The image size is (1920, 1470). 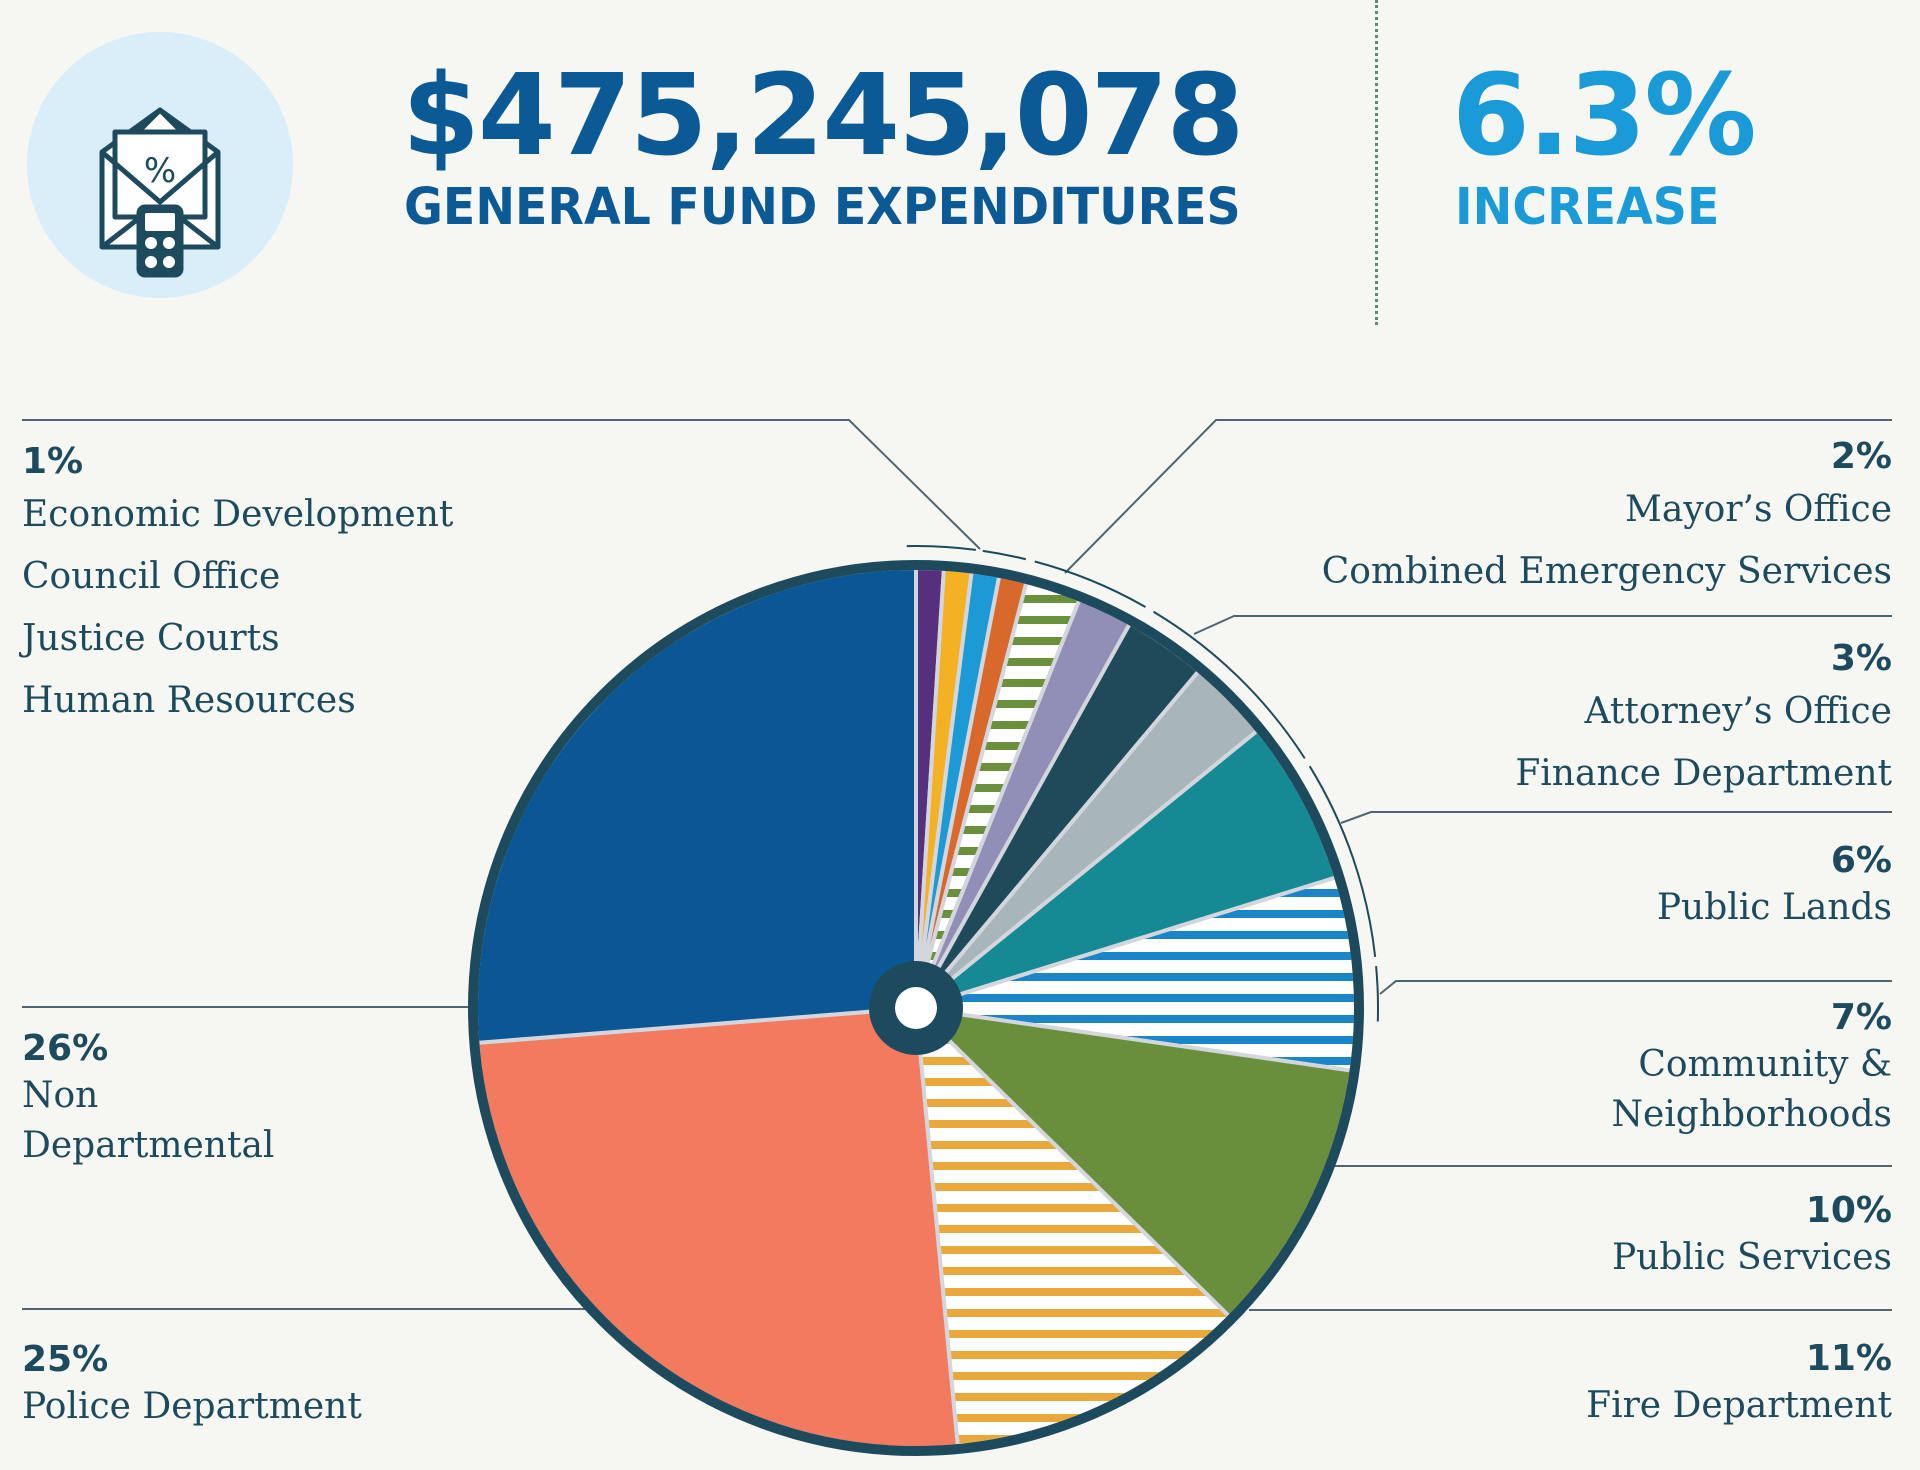 I want to click on legend-label: Economic Development, so click(x=238, y=514).